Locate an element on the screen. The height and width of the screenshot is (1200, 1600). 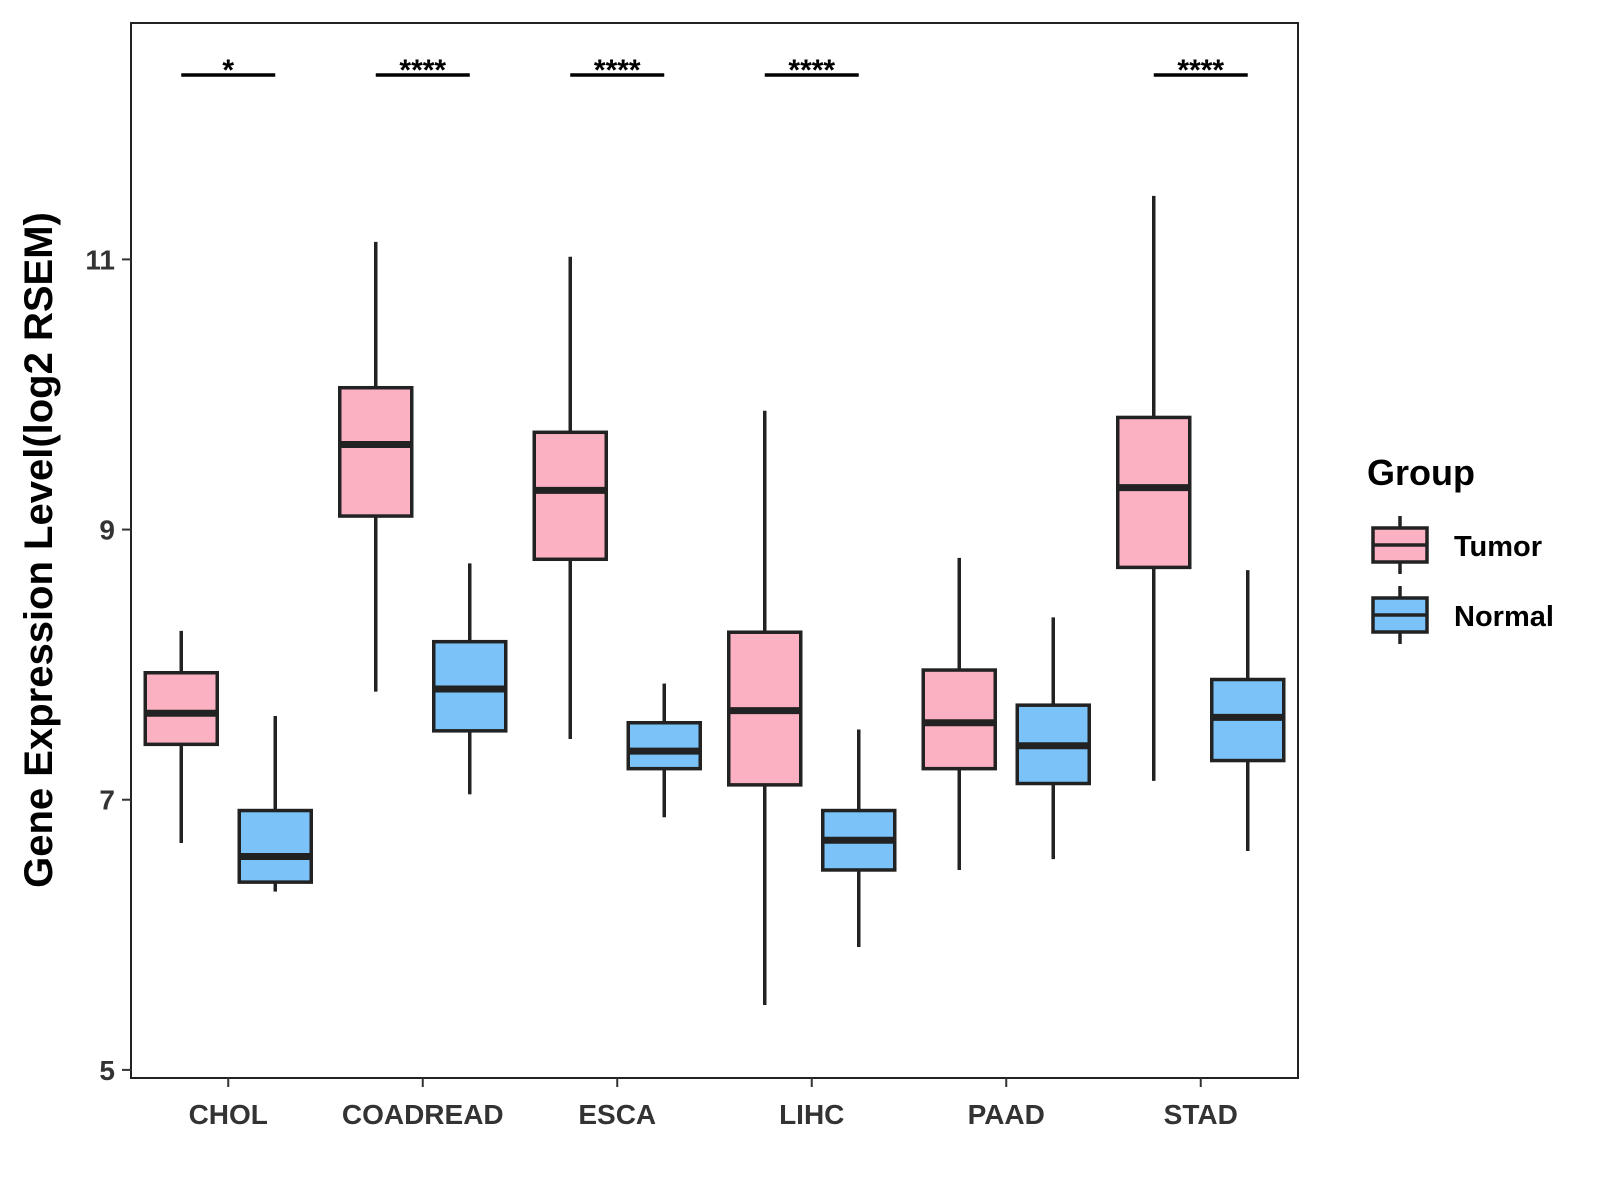
box-tumor-coadread is located at coordinates (376, 466).